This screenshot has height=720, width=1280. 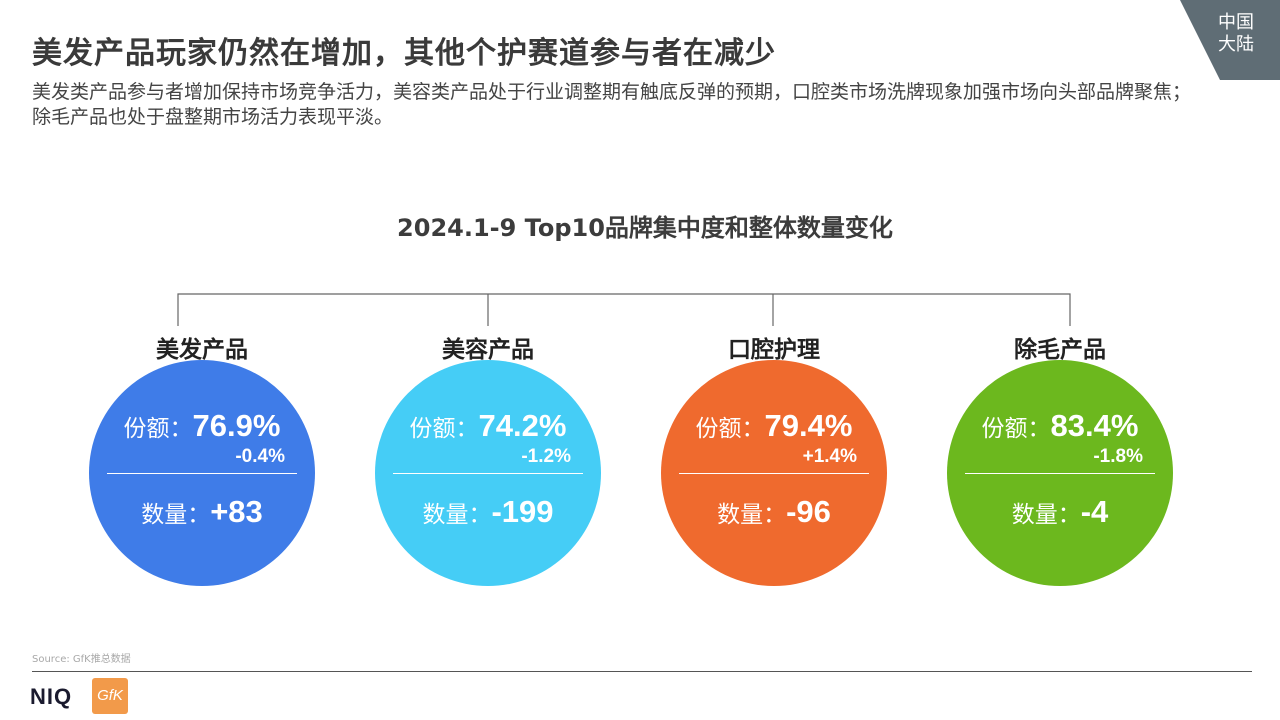 I want to click on circle-oral: 份额：79.4% +1.4% 数量：-96, so click(x=774, y=473).